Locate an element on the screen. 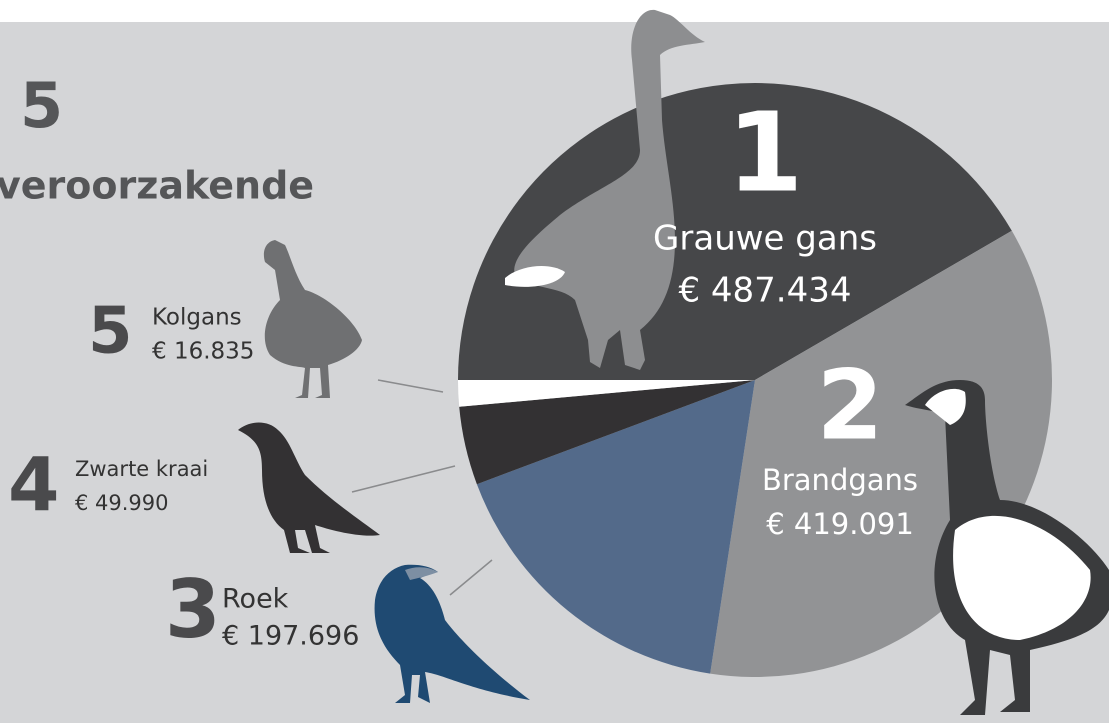  rook is located at coordinates (452, 633).